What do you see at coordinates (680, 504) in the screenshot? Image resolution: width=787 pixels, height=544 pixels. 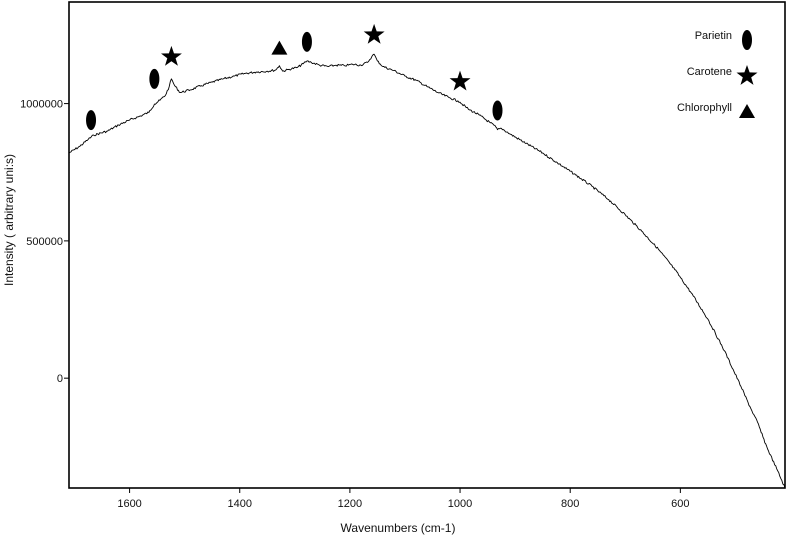 I see `x-tick-label: 600` at bounding box center [680, 504].